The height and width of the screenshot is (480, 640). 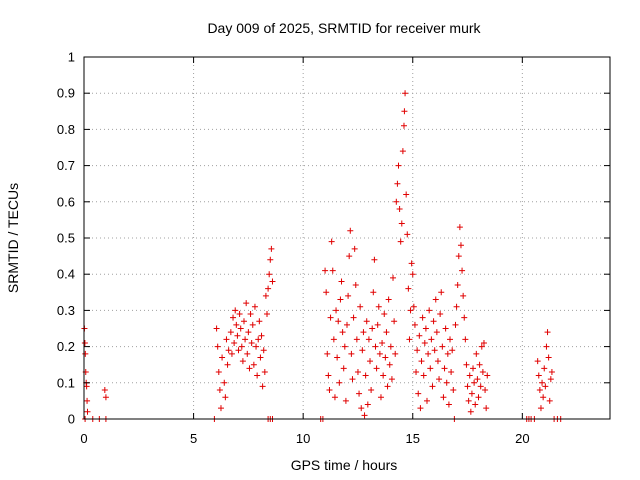 I want to click on y-tick-label: 0.2, so click(x=66, y=346).